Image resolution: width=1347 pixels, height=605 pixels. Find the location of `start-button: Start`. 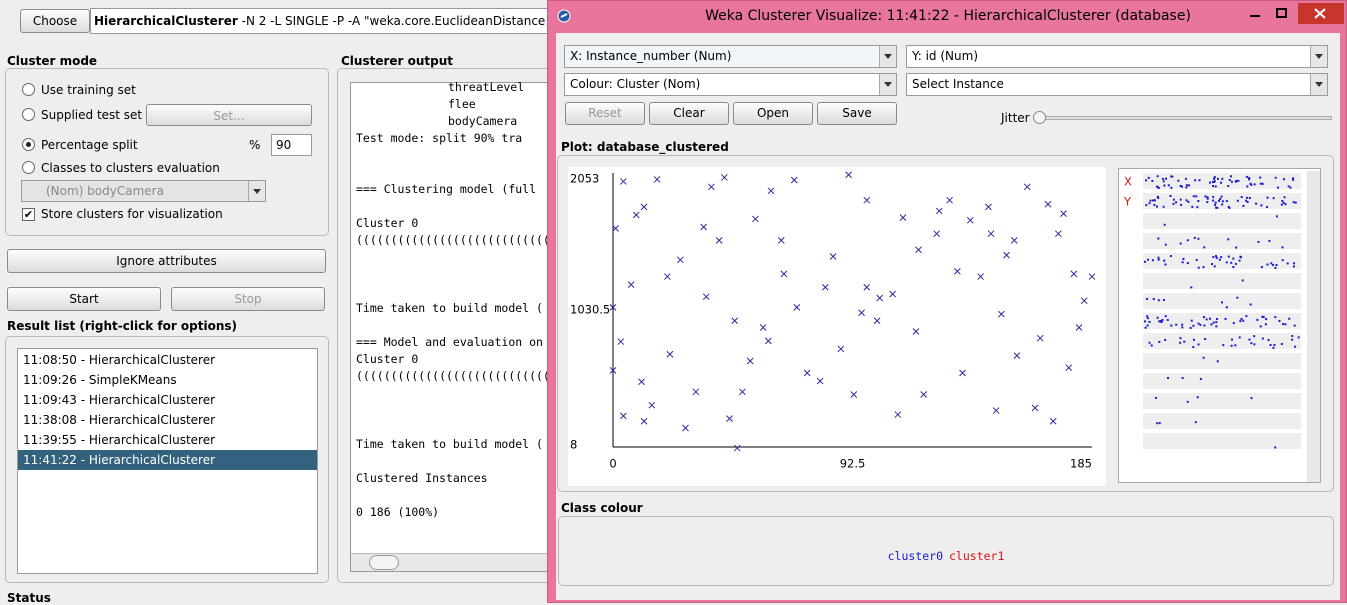

start-button: Start is located at coordinates (84, 299).